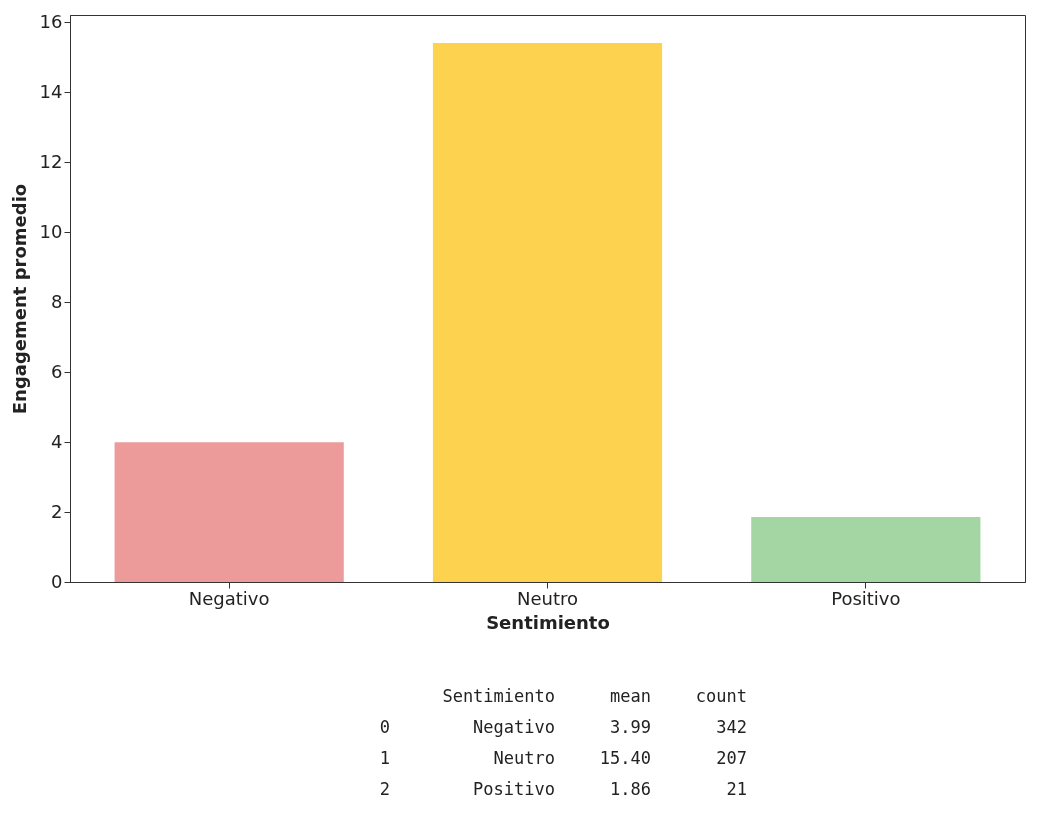 The width and height of the screenshot is (1064, 821). Describe the element at coordinates (563, 789) in the screenshot. I see `text: 2 Positivo 1.86 21` at that location.